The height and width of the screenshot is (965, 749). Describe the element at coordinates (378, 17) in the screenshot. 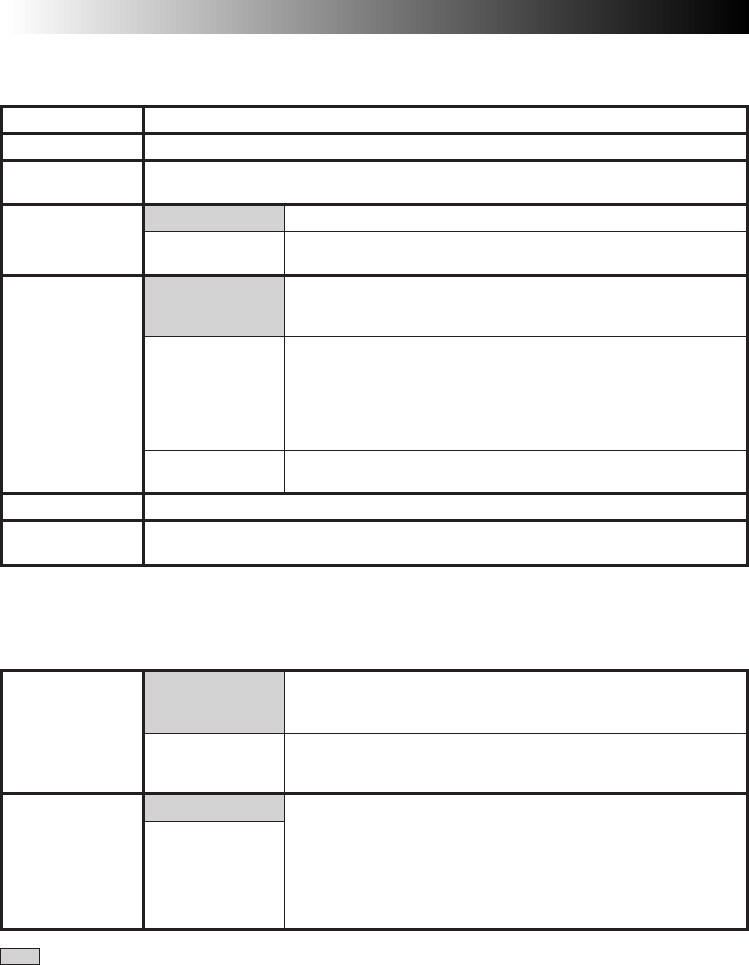

I see `header-gradient-bar` at that location.